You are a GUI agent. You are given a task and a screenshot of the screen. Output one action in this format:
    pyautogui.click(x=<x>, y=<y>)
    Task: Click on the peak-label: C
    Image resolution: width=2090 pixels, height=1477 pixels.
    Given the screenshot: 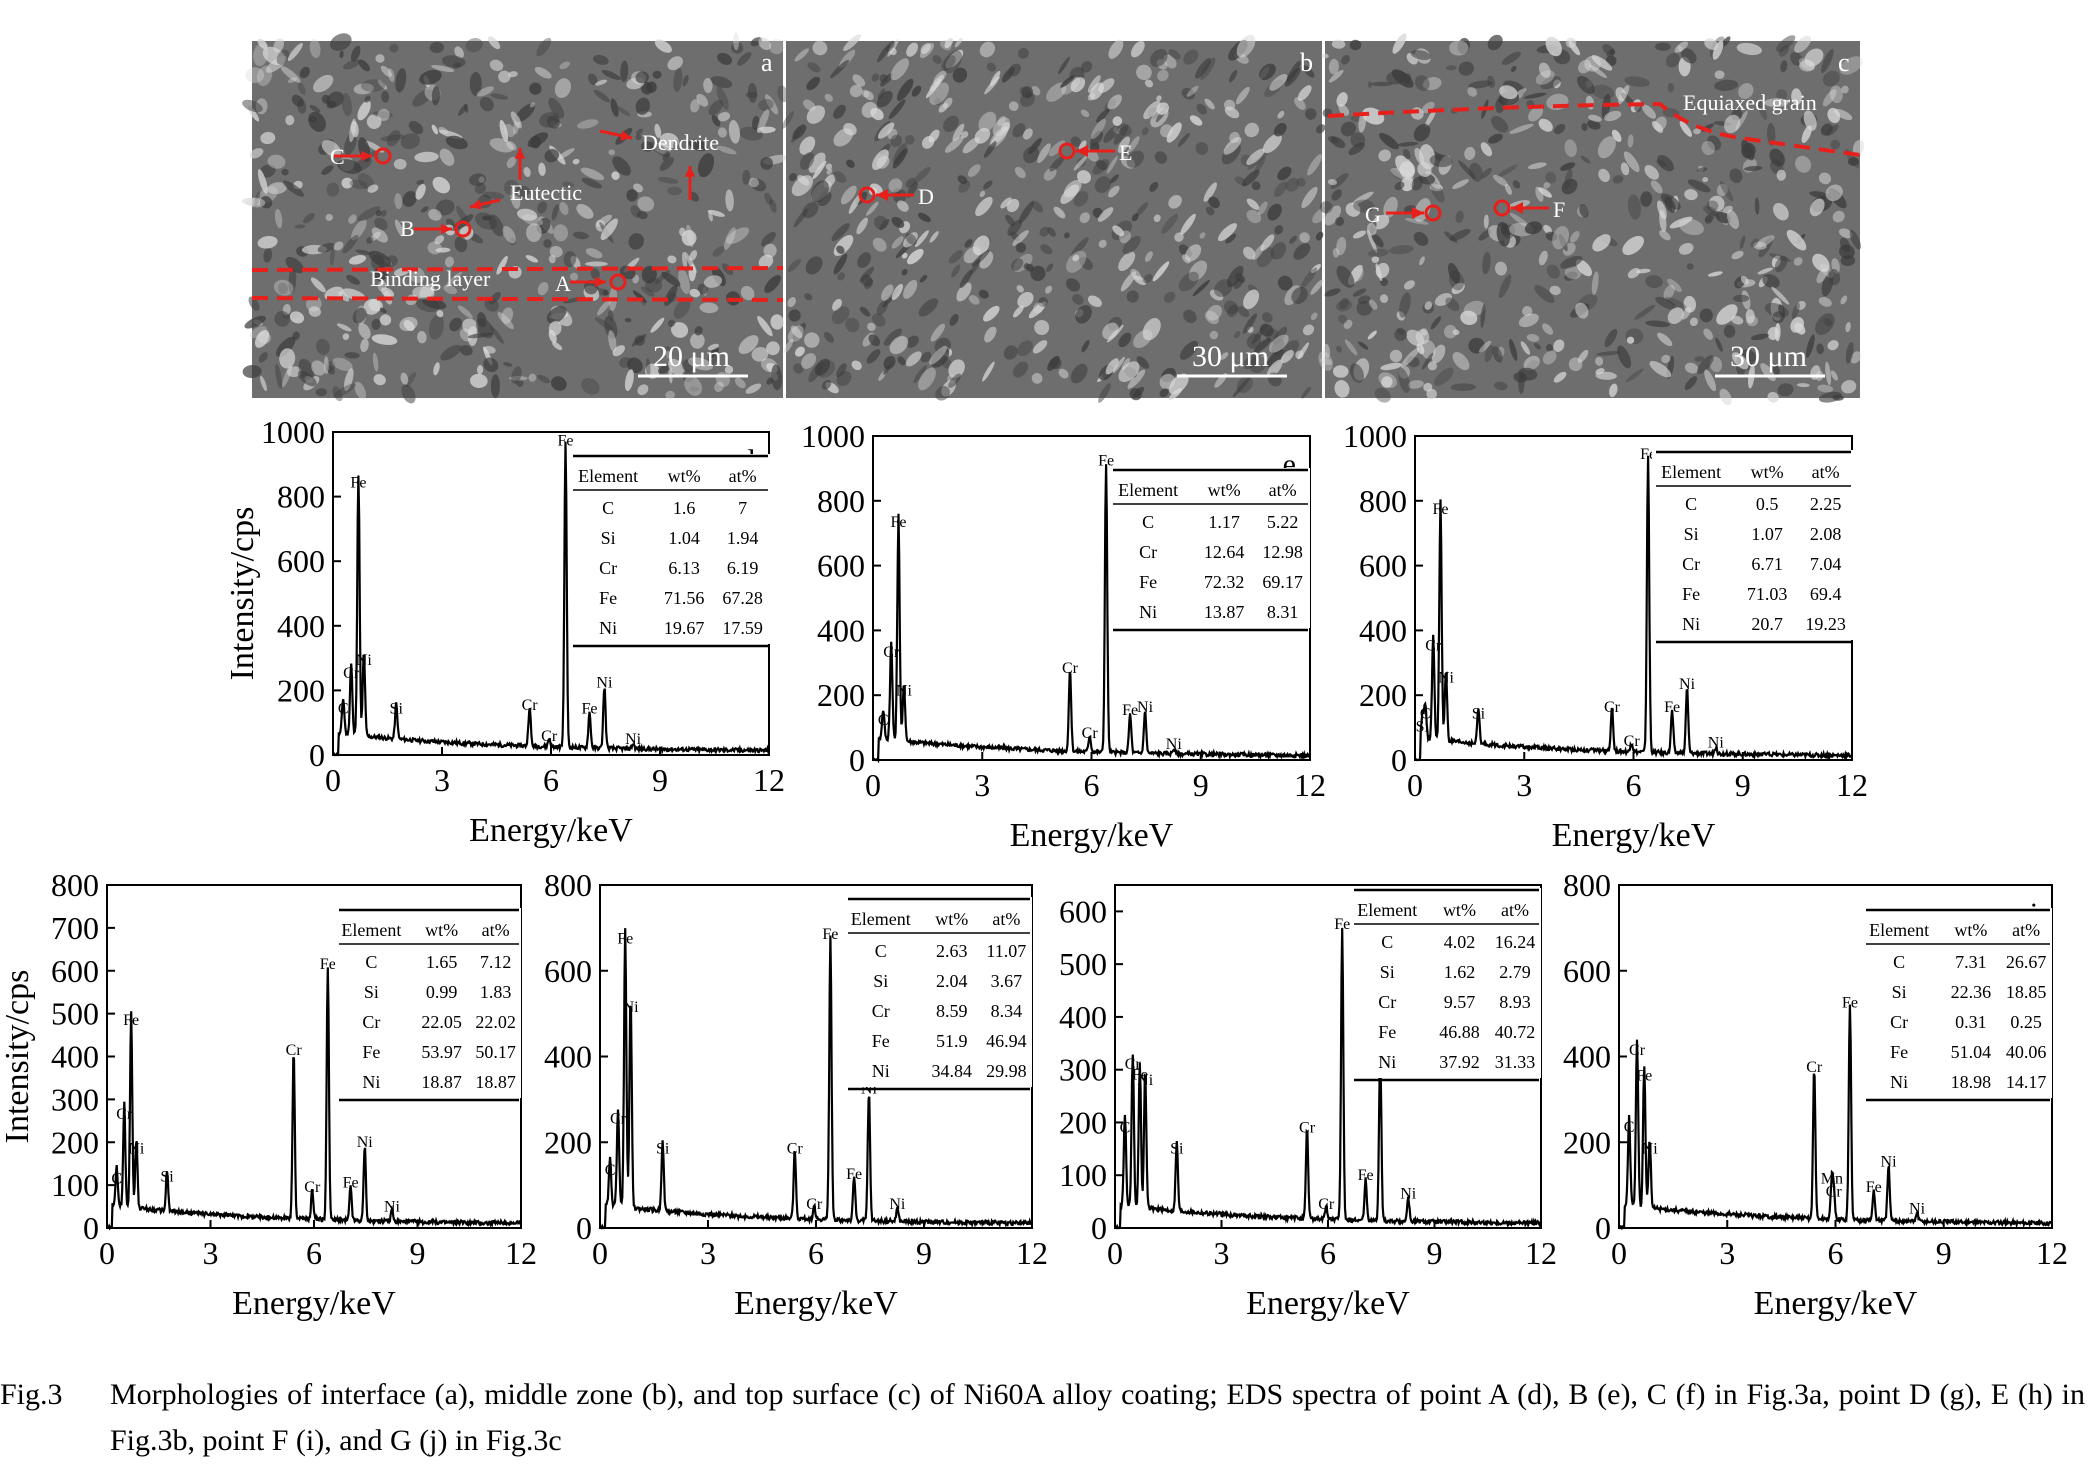 What is the action you would take?
    pyautogui.click(x=1125, y=1127)
    